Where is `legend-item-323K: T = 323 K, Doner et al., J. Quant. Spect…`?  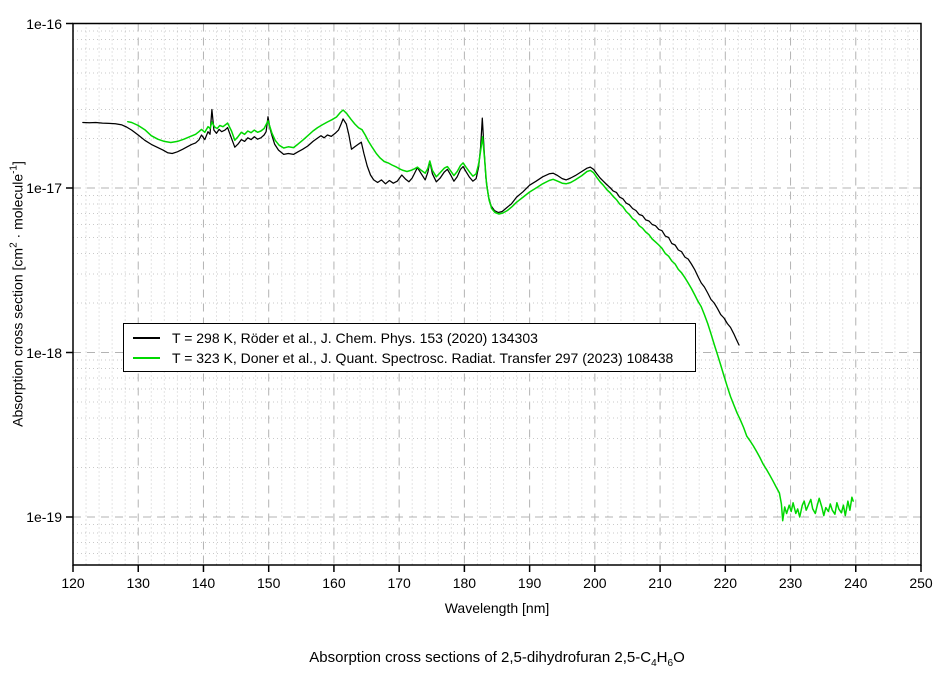
legend-item-323K: T = 323 K, Doner et al., J. Quant. Spect… is located at coordinates (414, 358).